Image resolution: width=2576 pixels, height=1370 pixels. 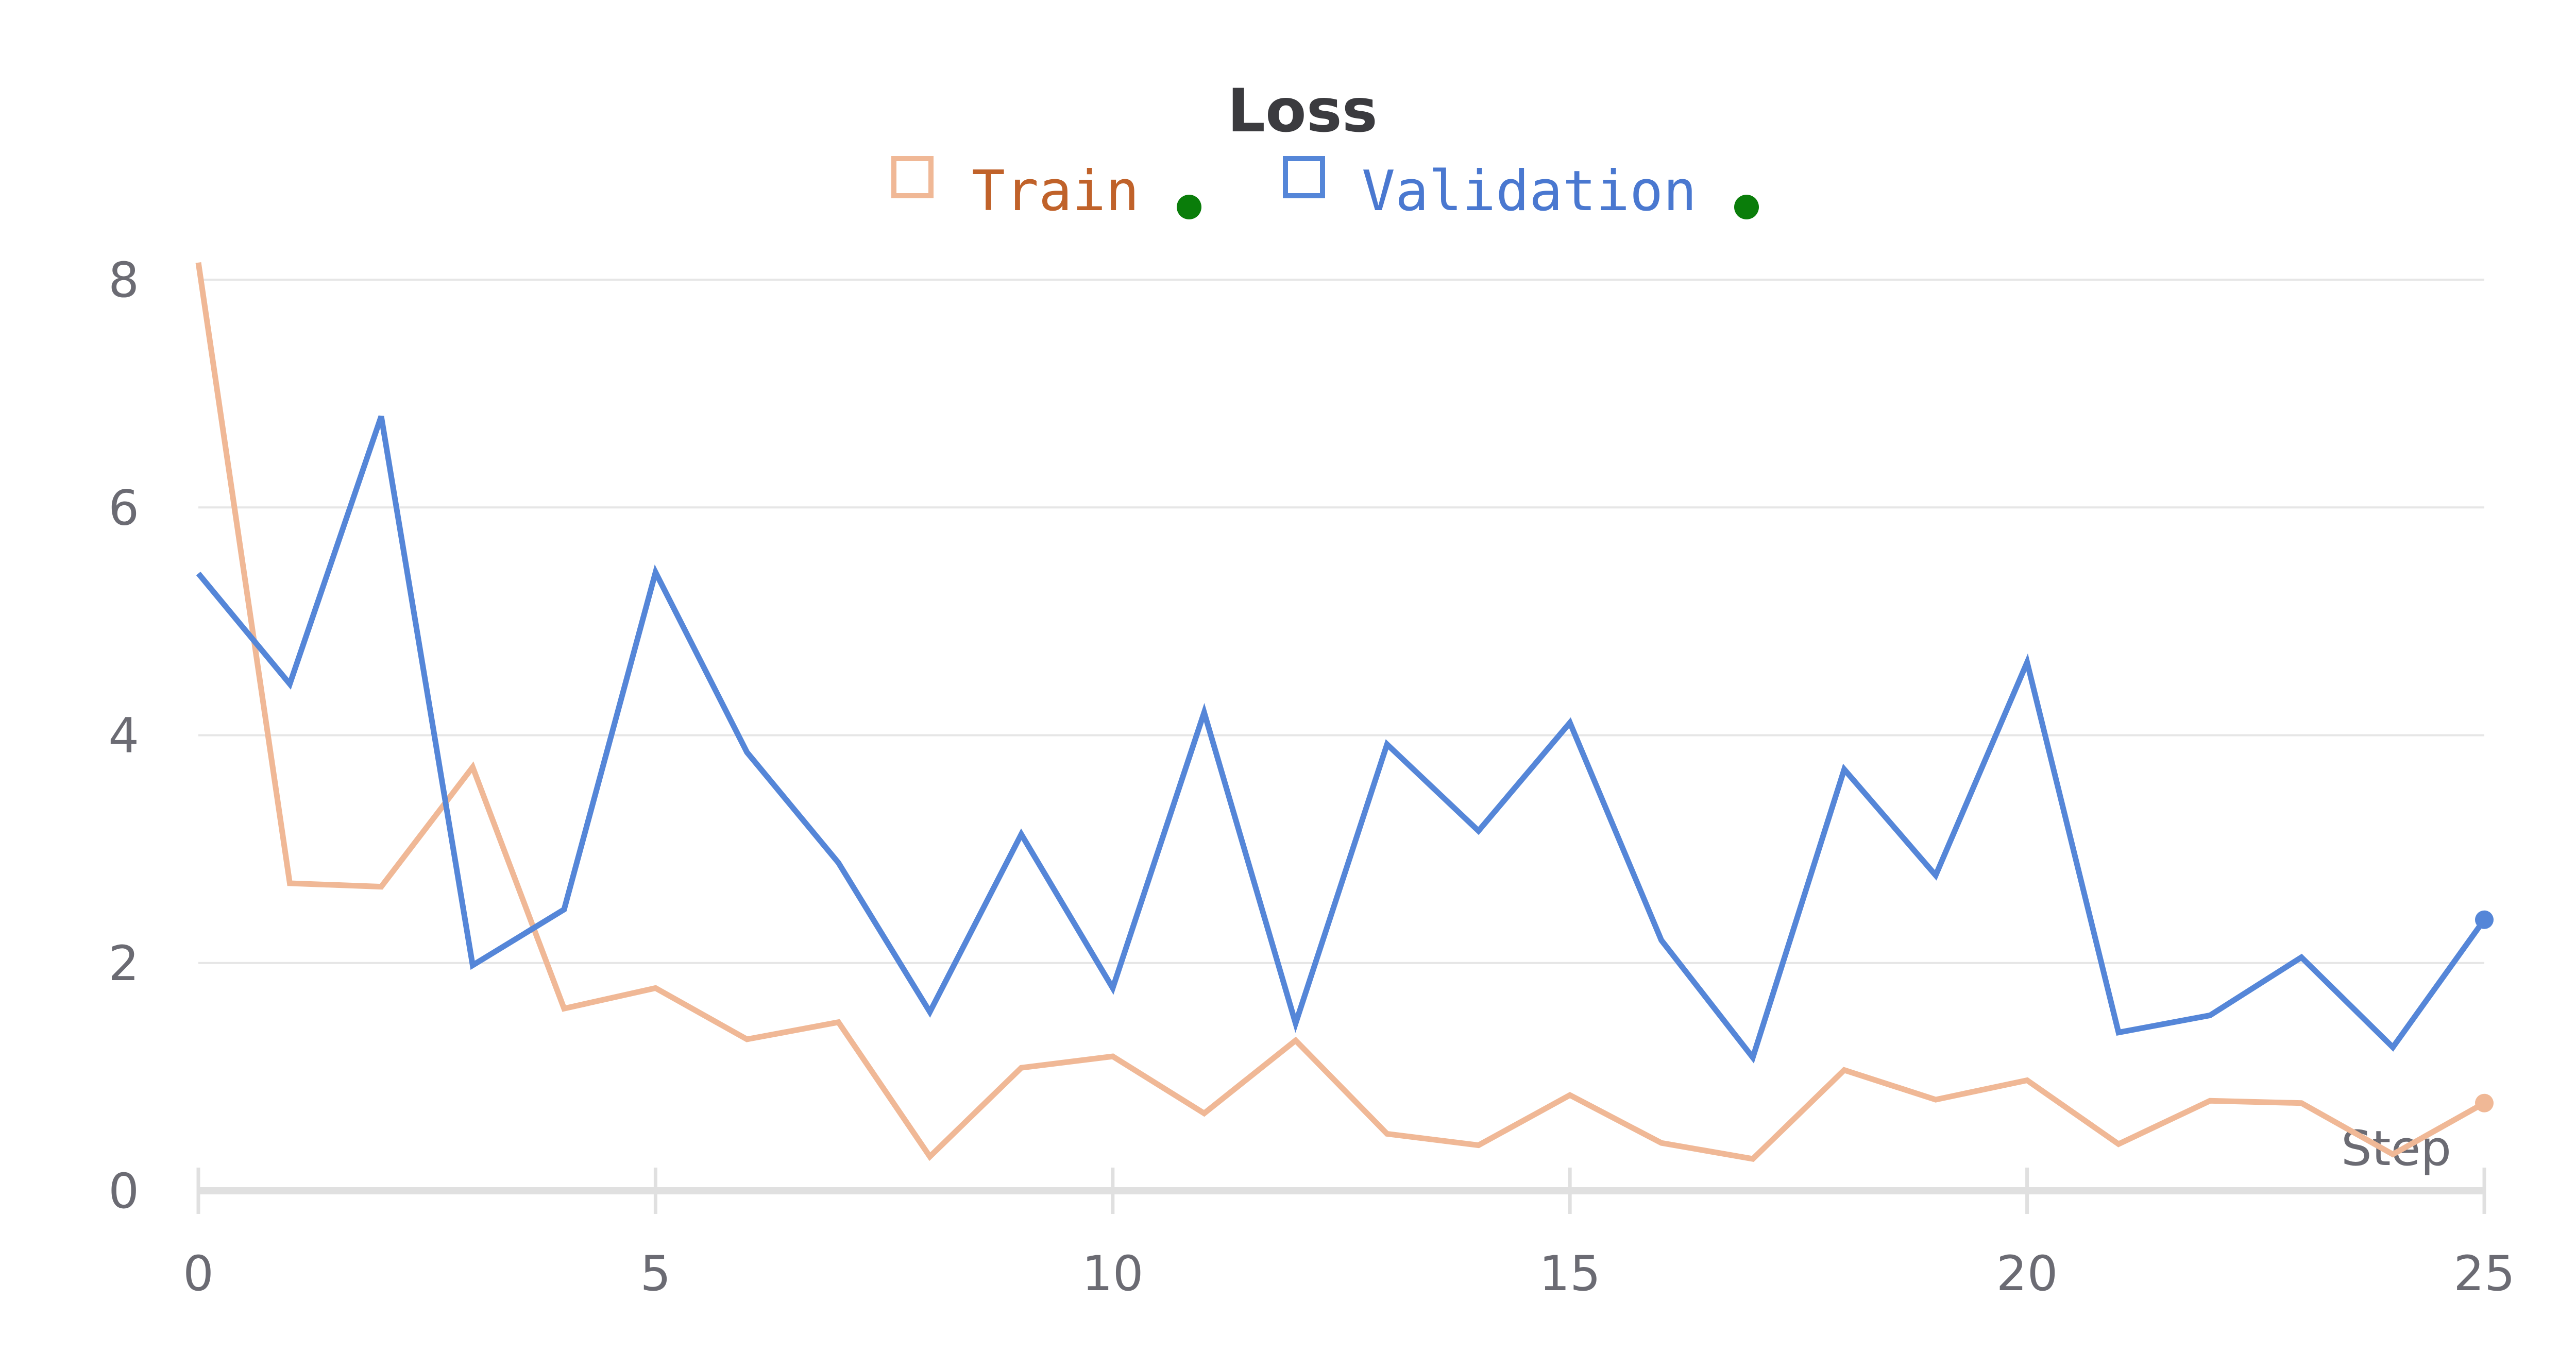 What do you see at coordinates (2484, 1274) in the screenshot?
I see `x-tick-label-25: 25` at bounding box center [2484, 1274].